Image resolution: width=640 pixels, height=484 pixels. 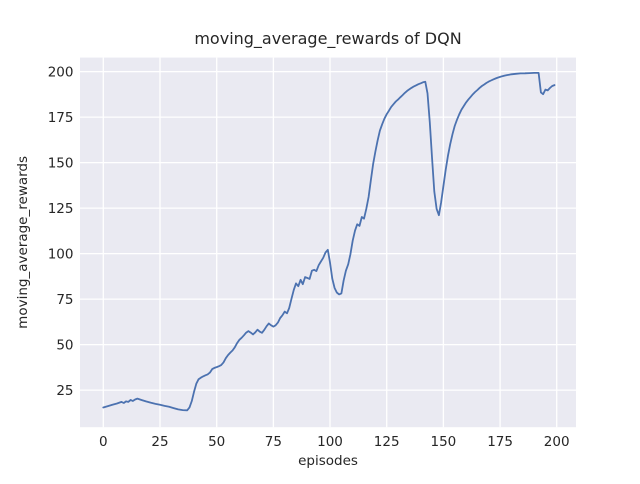 I want to click on x-tick-label: 25, so click(x=159, y=442).